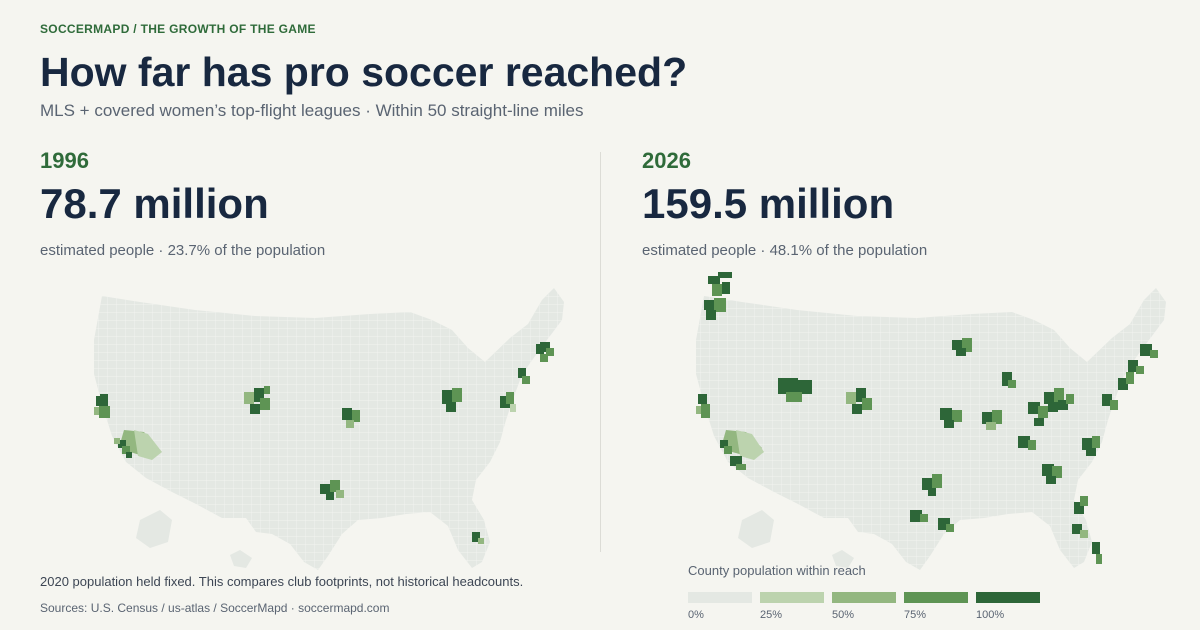  Describe the element at coordinates (843, 615) in the screenshot. I see `legend-tick-label: 50%` at that location.